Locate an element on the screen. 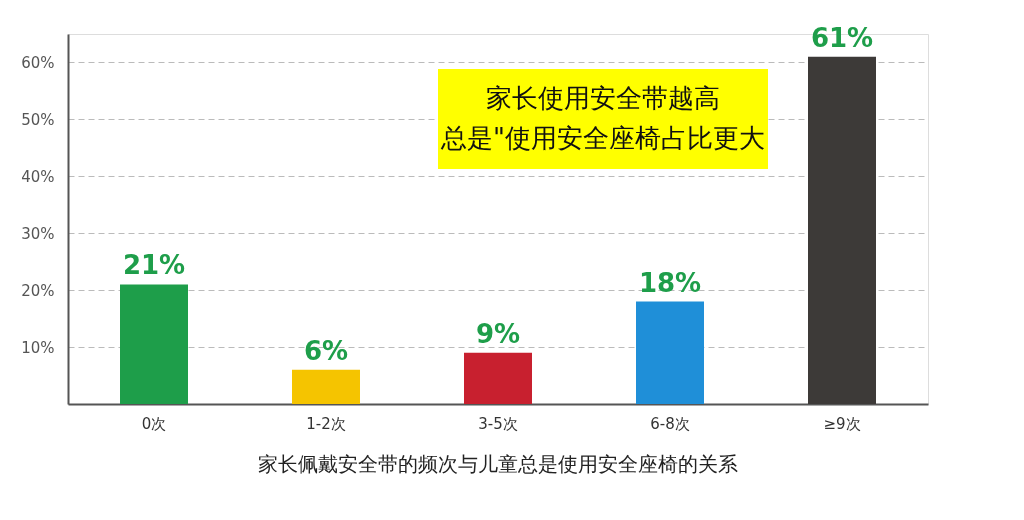  data-label: 6% is located at coordinates (326, 350).